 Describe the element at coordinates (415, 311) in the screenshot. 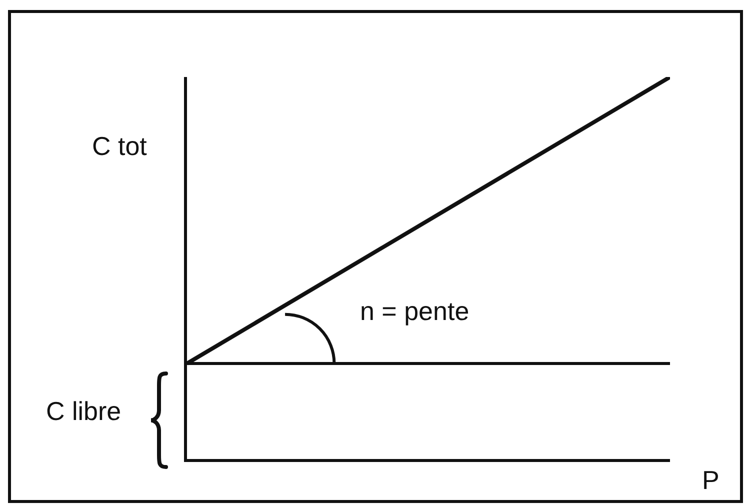

I see `annotation: n = pente` at that location.